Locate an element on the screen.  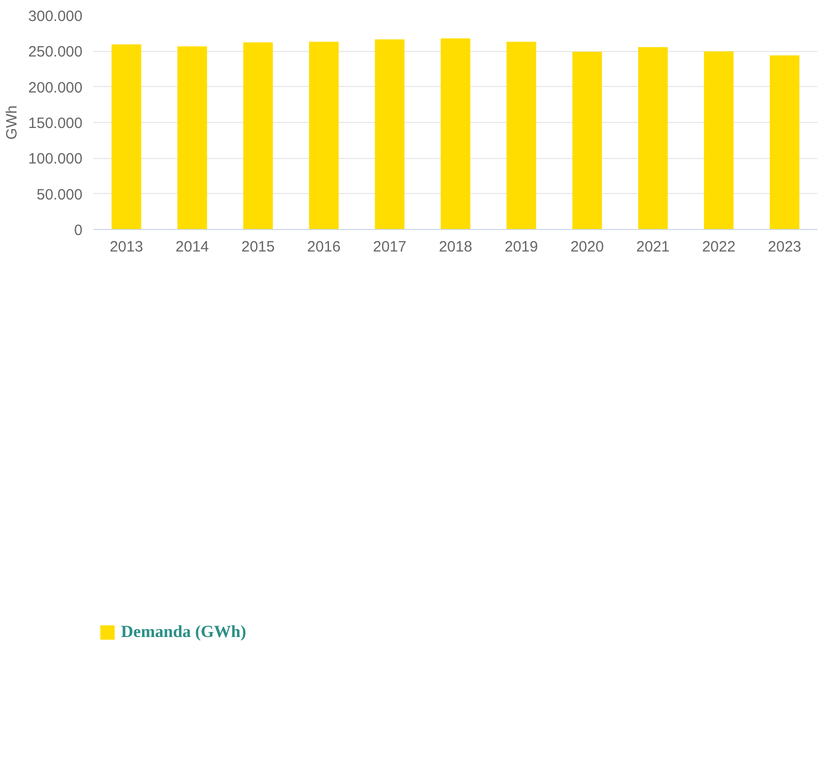
y-tick-label: 100.000 is located at coordinates (55, 159).